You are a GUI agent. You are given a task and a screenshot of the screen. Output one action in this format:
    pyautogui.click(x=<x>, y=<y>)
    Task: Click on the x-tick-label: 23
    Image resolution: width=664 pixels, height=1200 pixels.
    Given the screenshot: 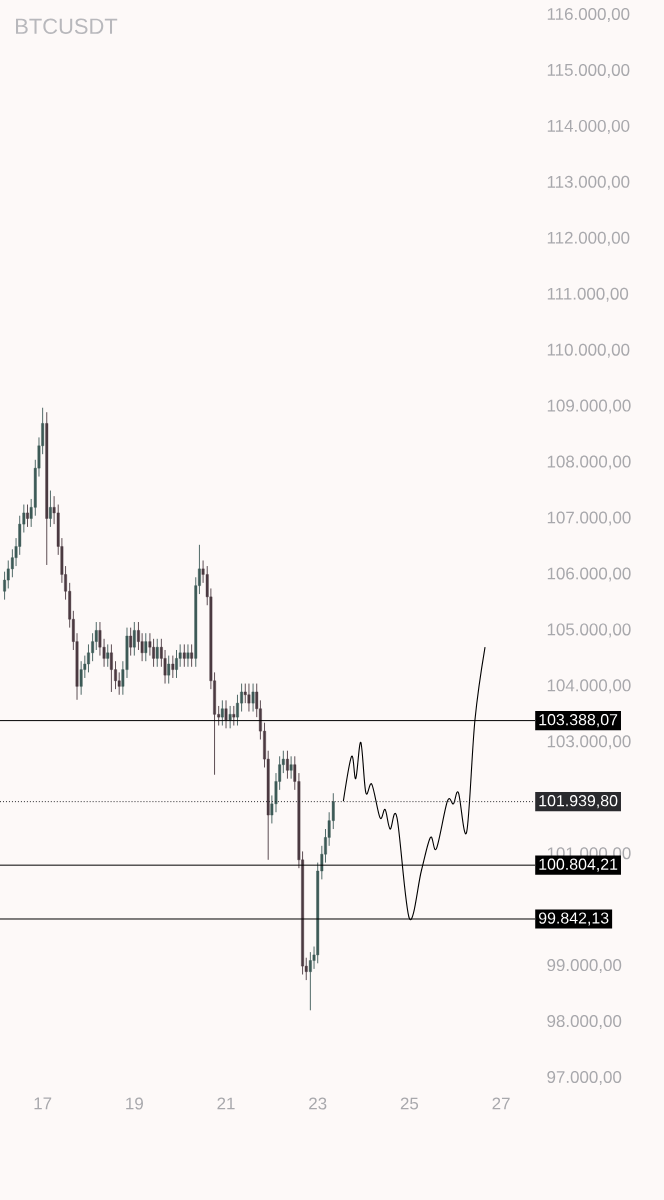 What is the action you would take?
    pyautogui.click(x=318, y=1103)
    